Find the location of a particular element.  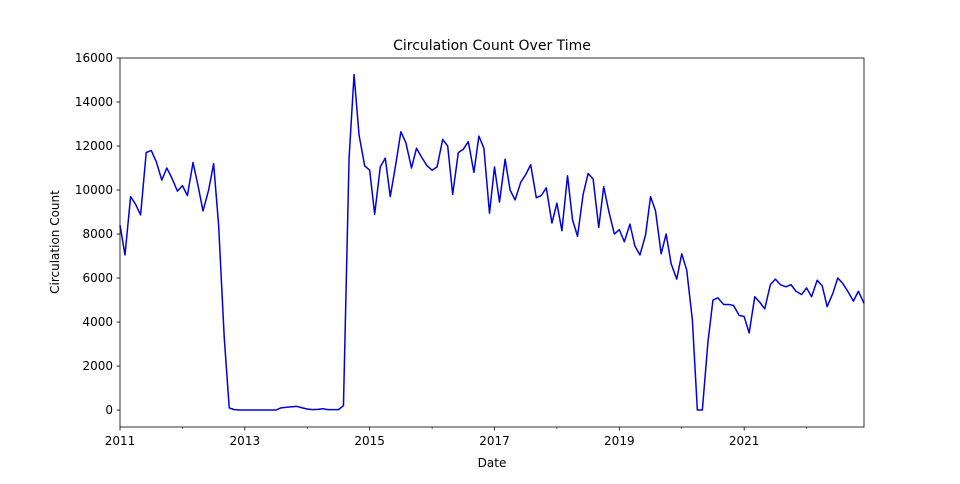

chart-title: Circulation Count Over Time is located at coordinates (492, 46).